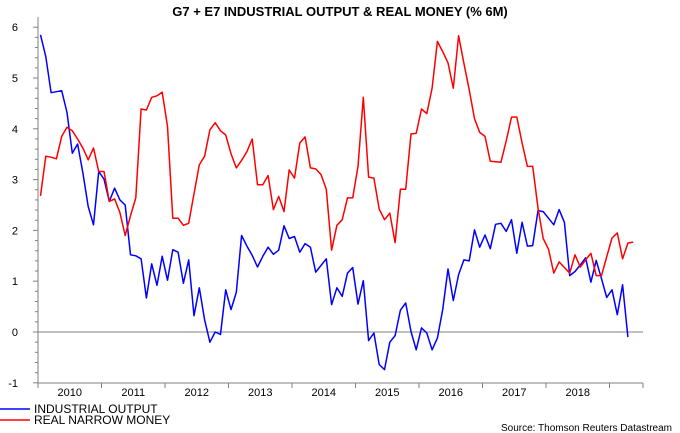  Describe the element at coordinates (133, 393) in the screenshot. I see `x-tick-label: 2011` at that location.